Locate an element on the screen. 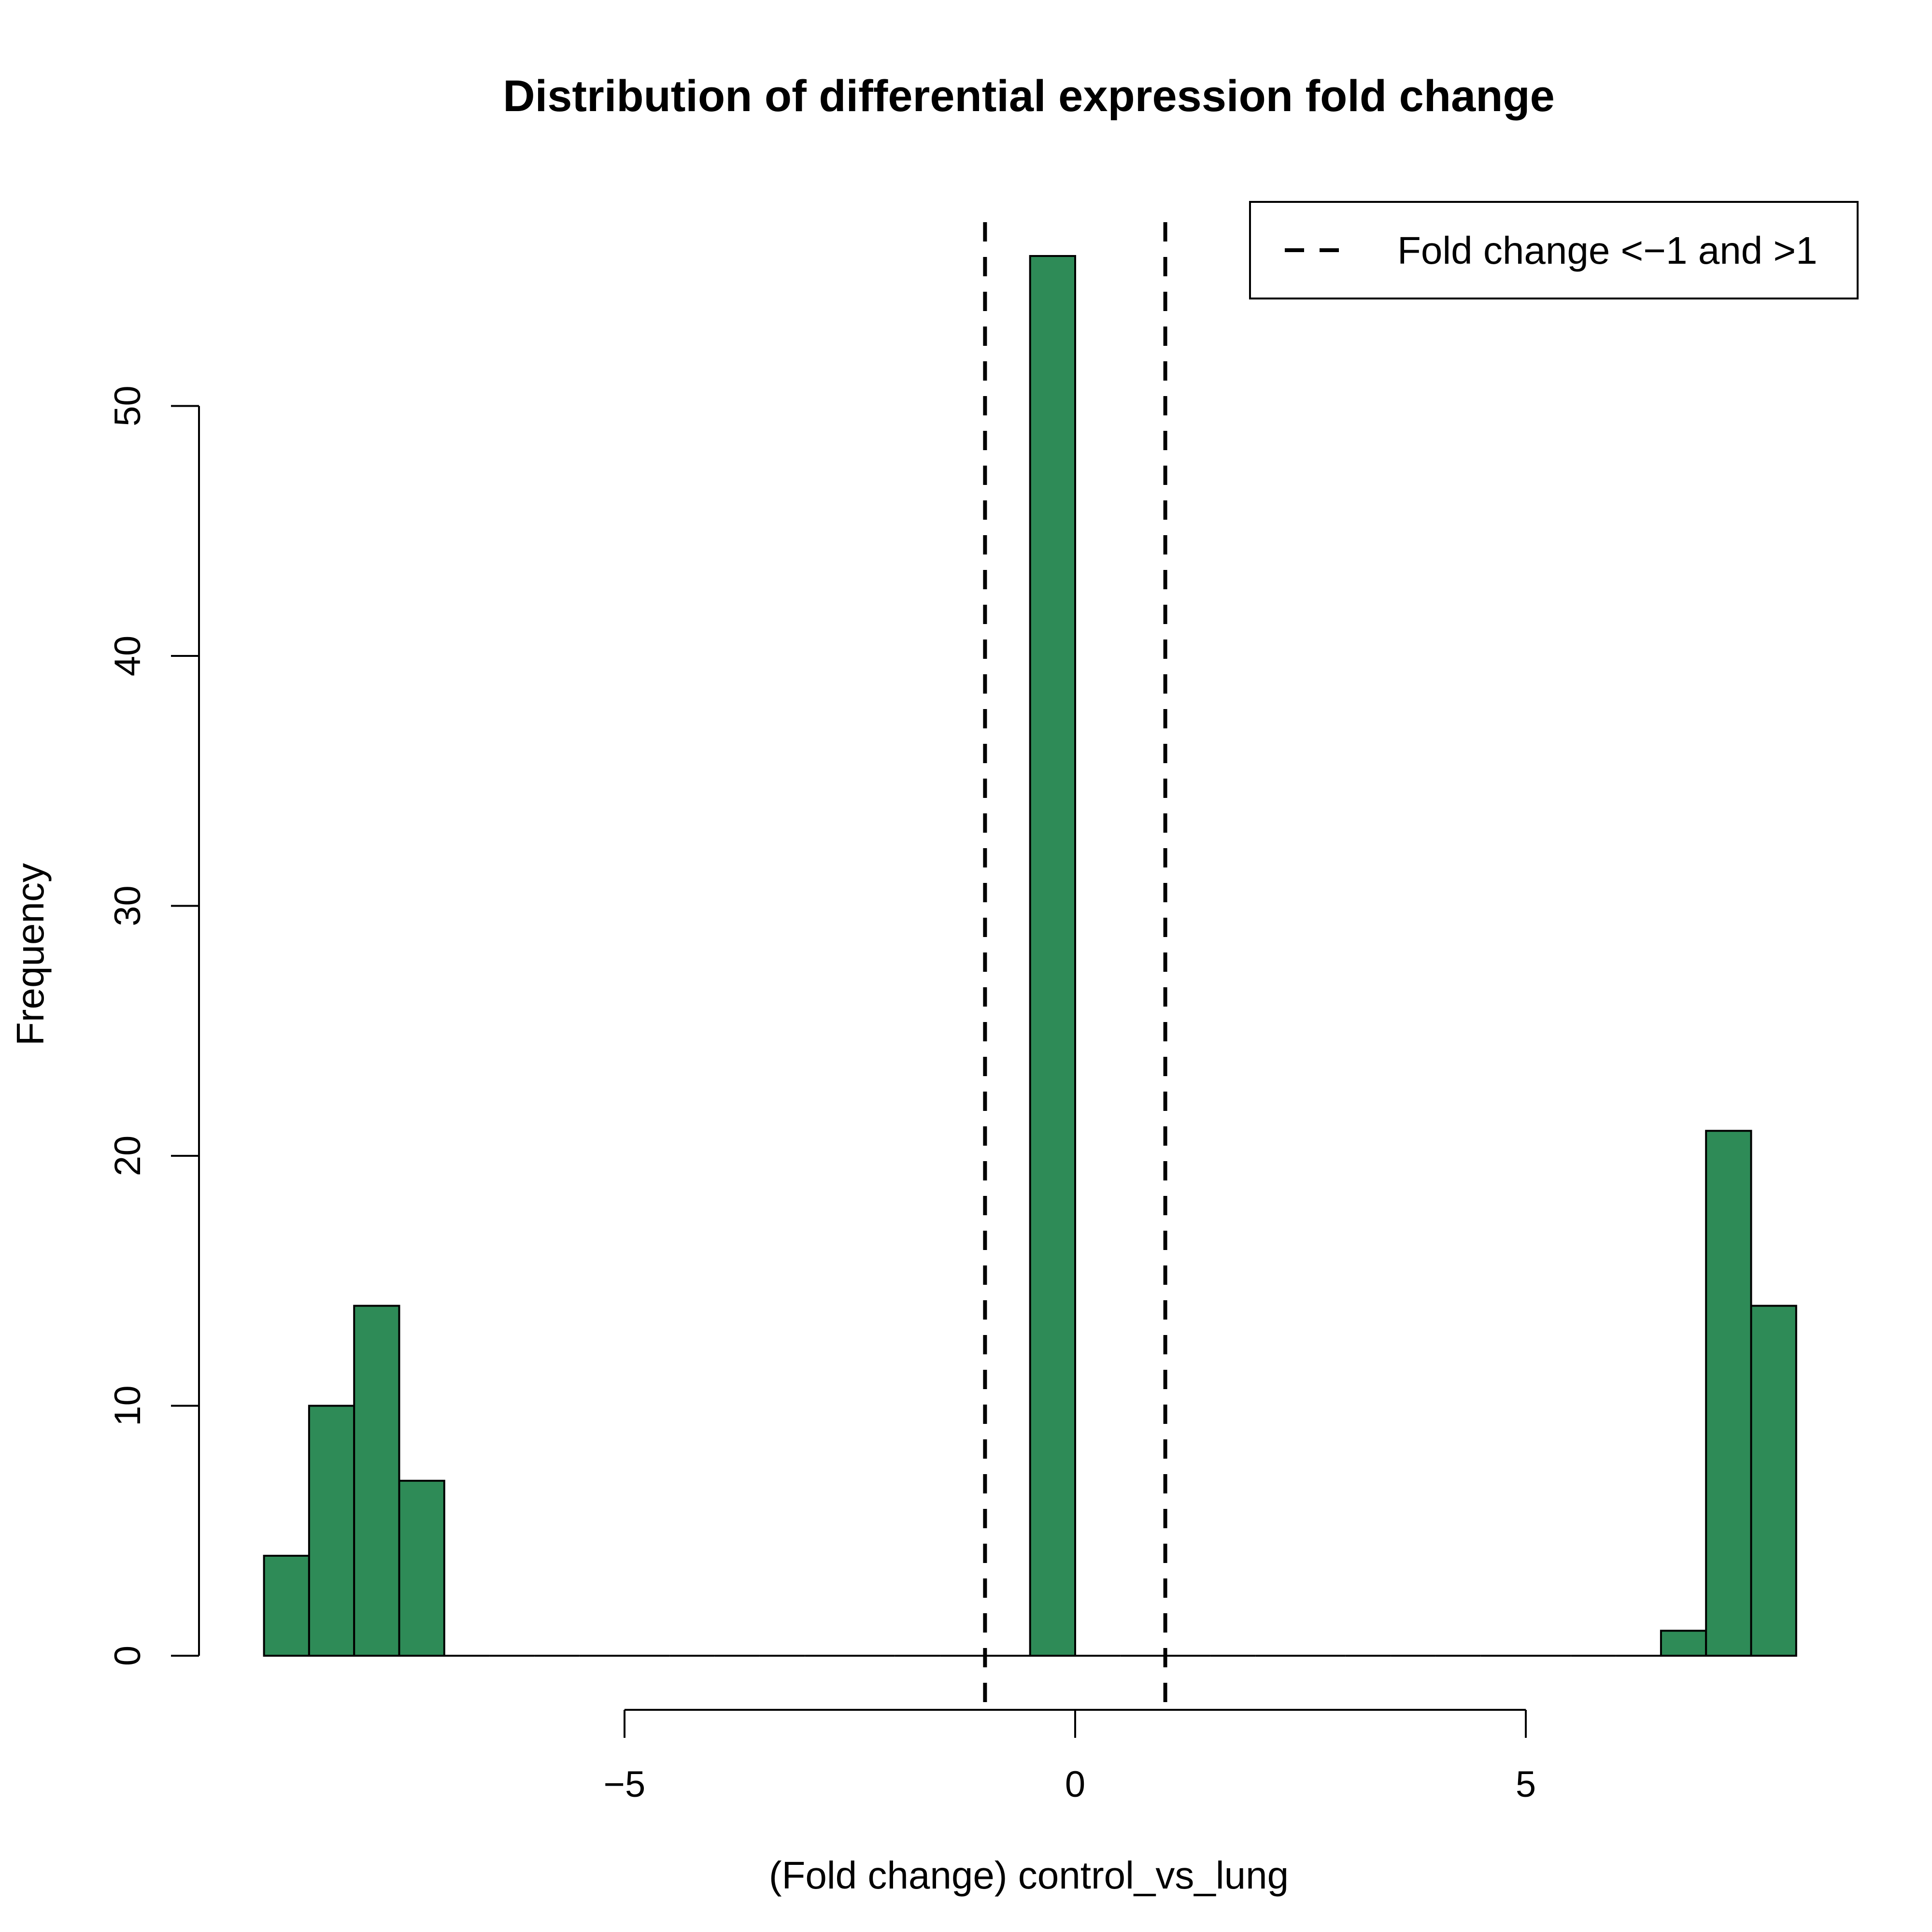 The width and height of the screenshot is (1932, 1932). x-tick-label: 0 is located at coordinates (1075, 1784).